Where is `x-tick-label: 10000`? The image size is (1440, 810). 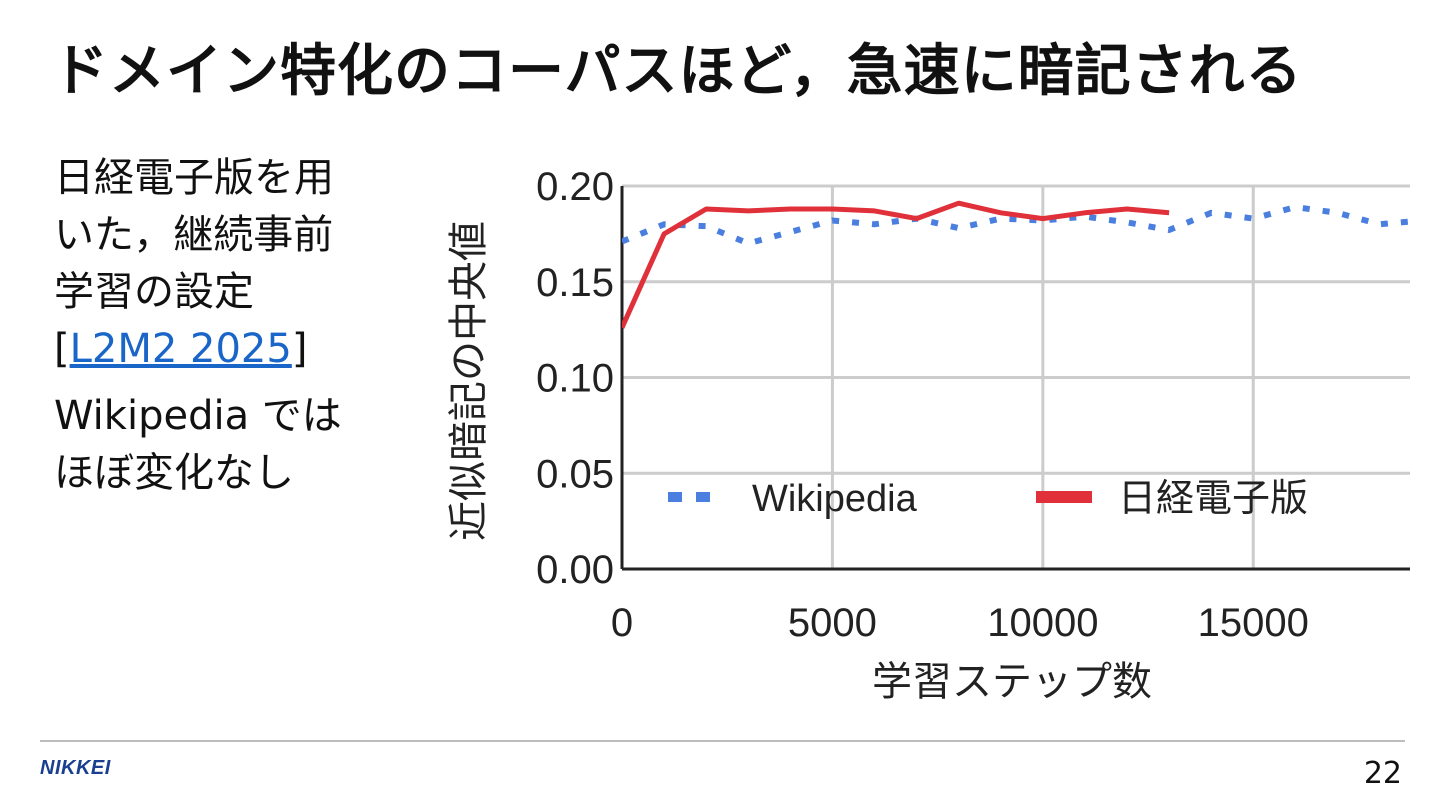
x-tick-label: 10000 is located at coordinates (1042, 623).